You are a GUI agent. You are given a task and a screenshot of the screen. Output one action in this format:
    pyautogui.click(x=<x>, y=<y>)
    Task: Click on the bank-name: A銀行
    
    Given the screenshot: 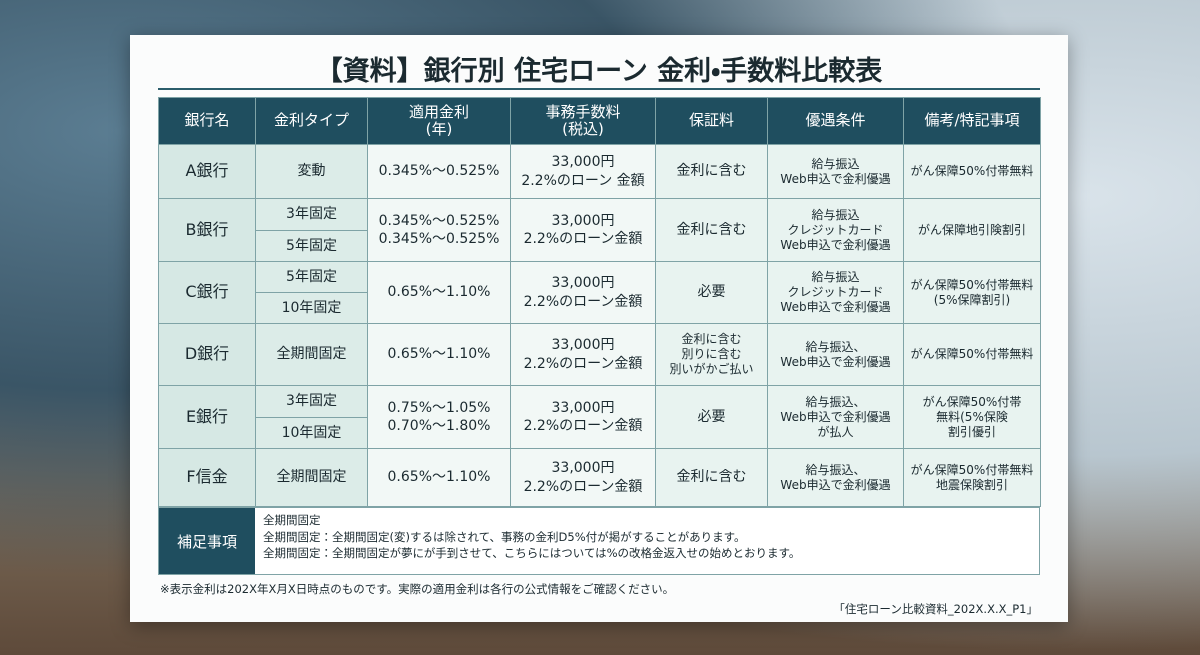 What is the action you would take?
    pyautogui.click(x=207, y=171)
    